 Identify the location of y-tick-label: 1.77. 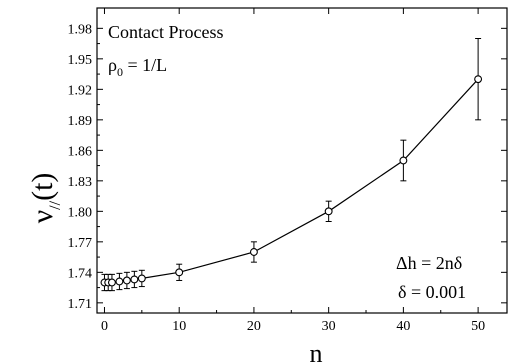
(80, 243).